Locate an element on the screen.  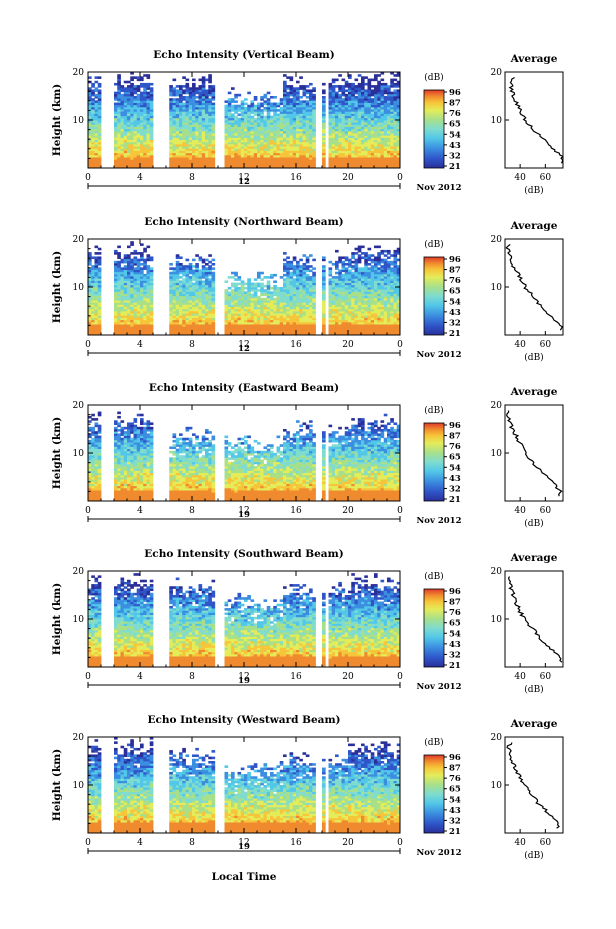
x-tick-label: 12 is located at coordinates (243, 178).